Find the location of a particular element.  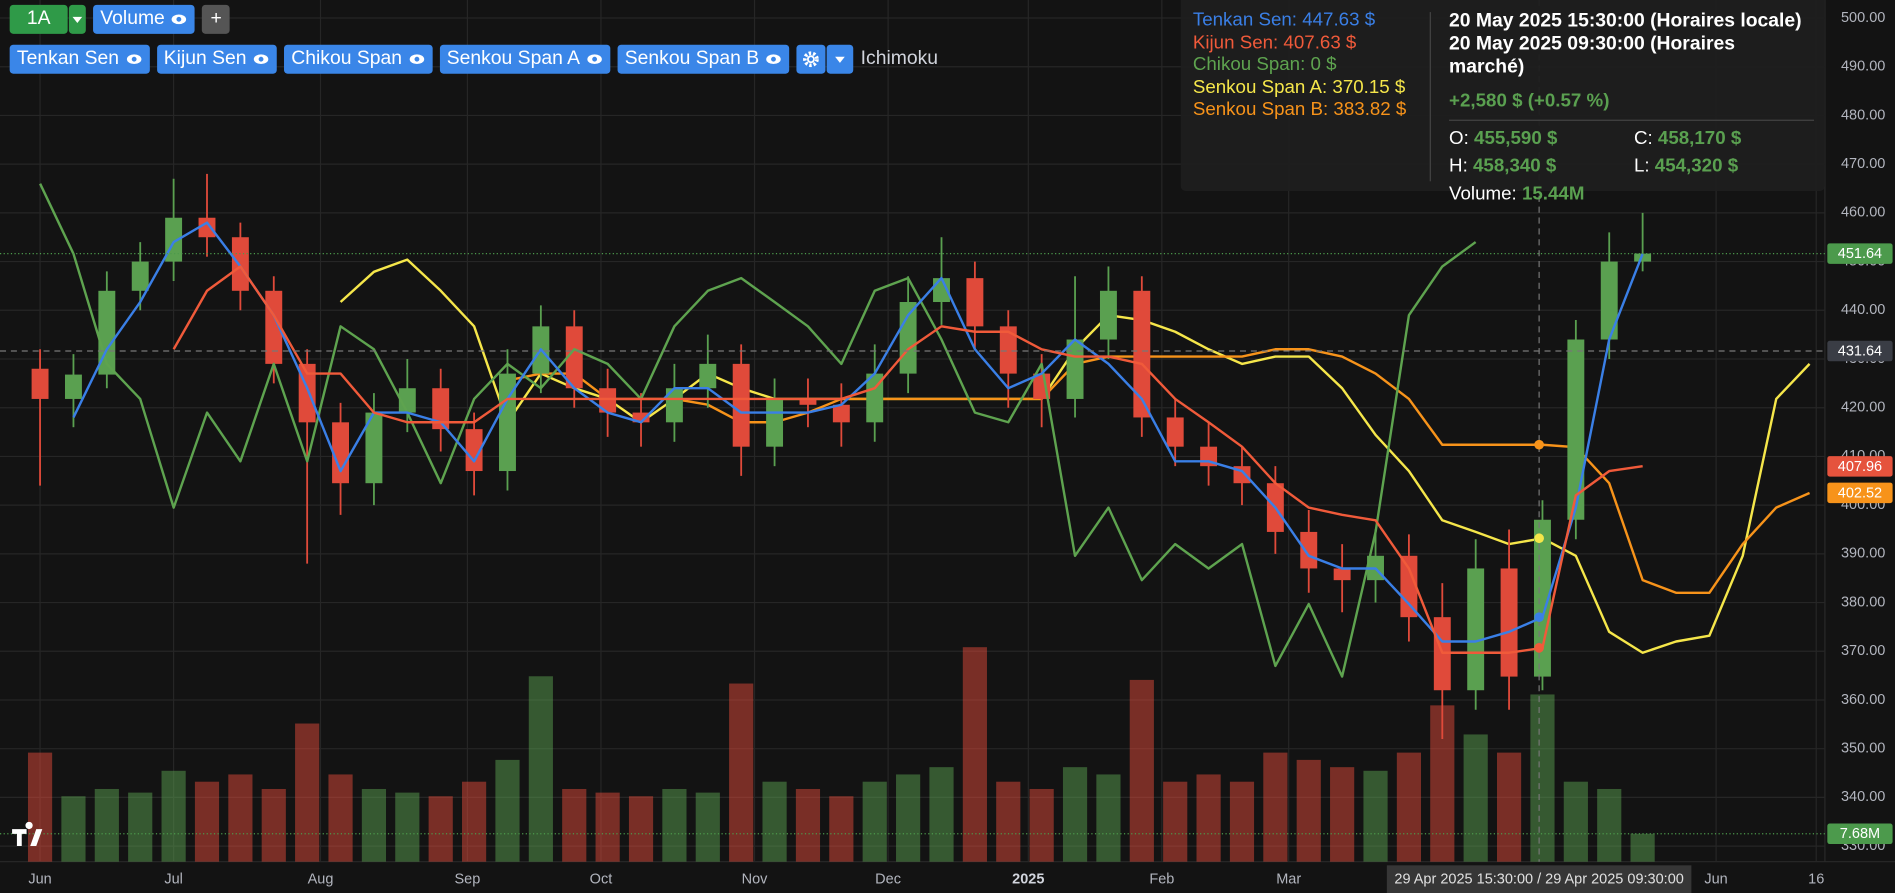

indicator-chip: Senkou Span B is located at coordinates (703, 59).